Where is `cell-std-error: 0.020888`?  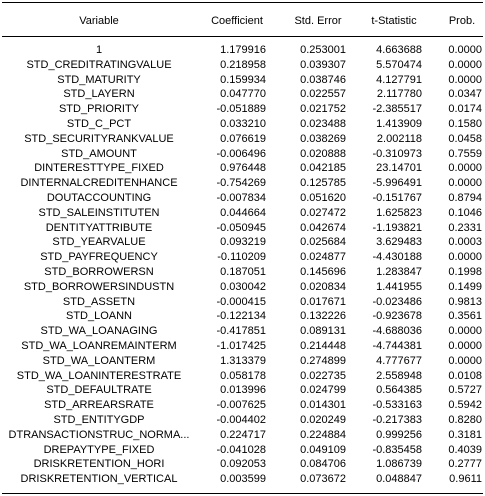 cell-std-error: 0.020888 is located at coordinates (323, 153).